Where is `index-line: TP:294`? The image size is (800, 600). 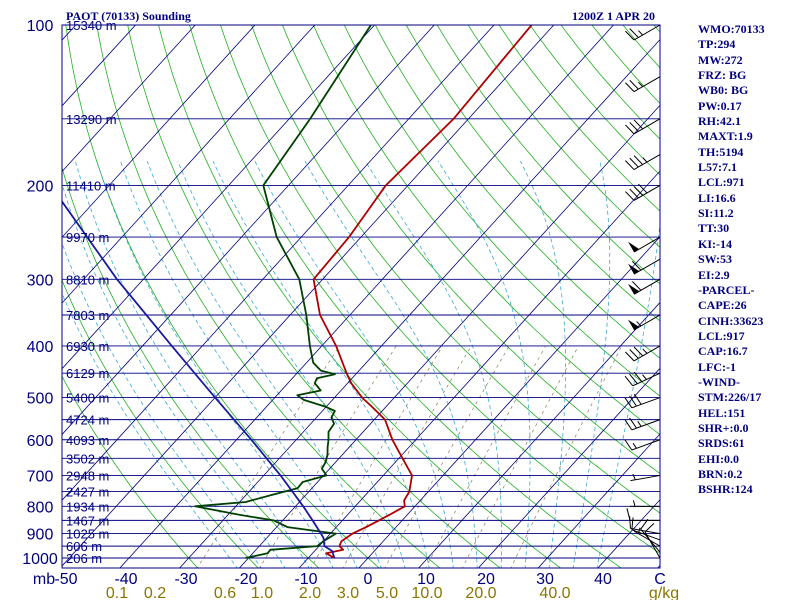
index-line: TP:294 is located at coordinates (717, 44).